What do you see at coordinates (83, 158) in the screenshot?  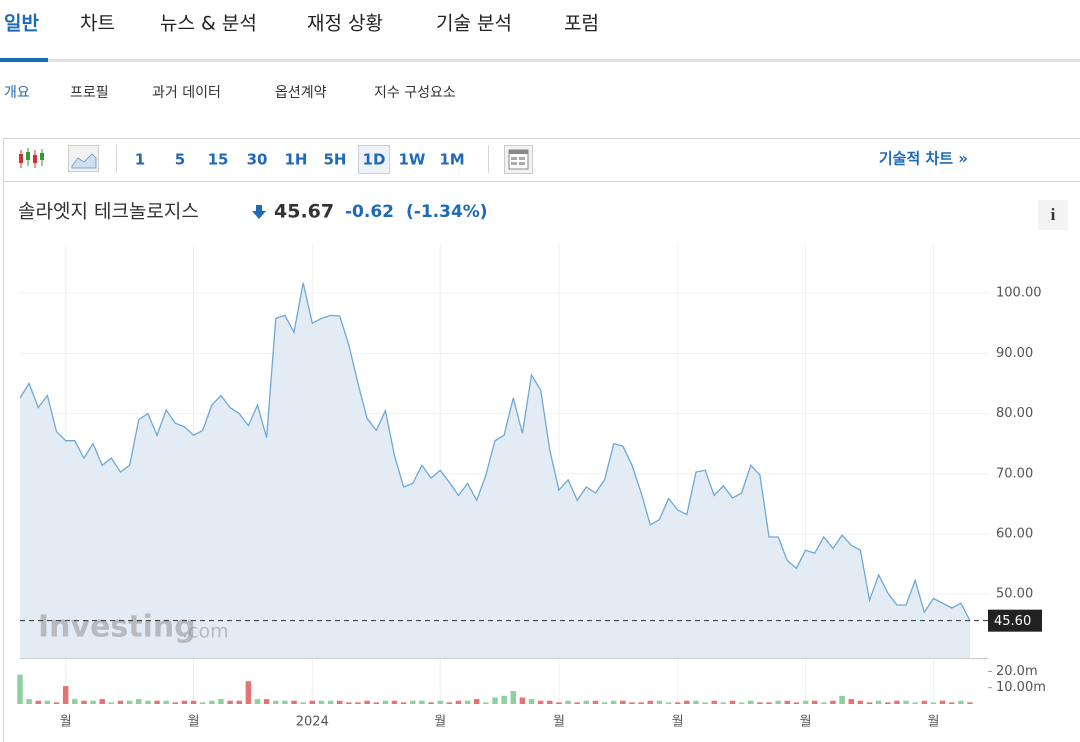 I see `area-icon` at bounding box center [83, 158].